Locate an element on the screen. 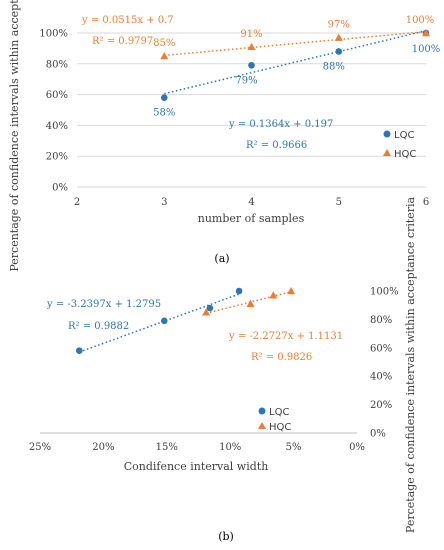 The image size is (444, 550). chart-a-y-tick-label: 80% is located at coordinates (57, 64).